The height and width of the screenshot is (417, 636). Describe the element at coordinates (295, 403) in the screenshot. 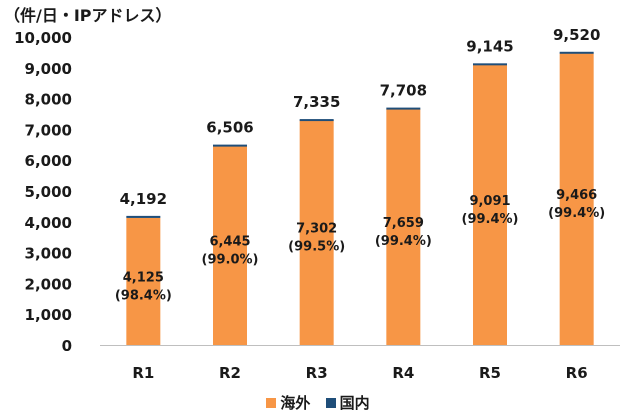

I see `legend-label-overseas: 海外` at that location.